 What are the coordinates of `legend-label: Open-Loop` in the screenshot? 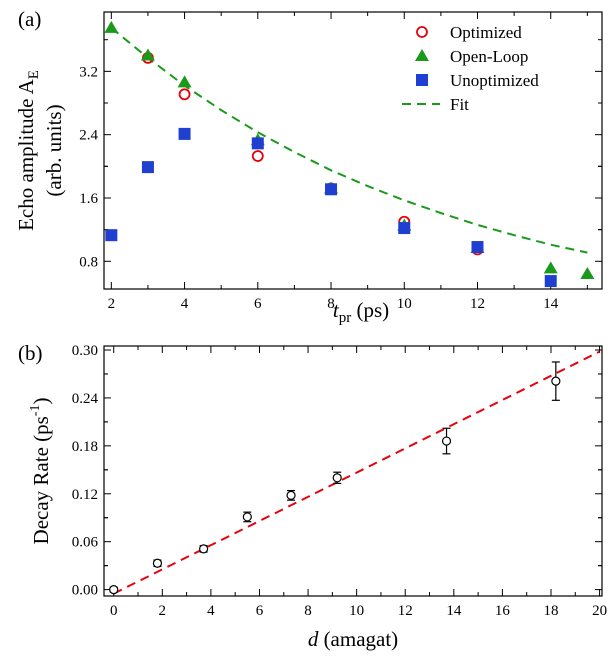 It's located at (489, 56).